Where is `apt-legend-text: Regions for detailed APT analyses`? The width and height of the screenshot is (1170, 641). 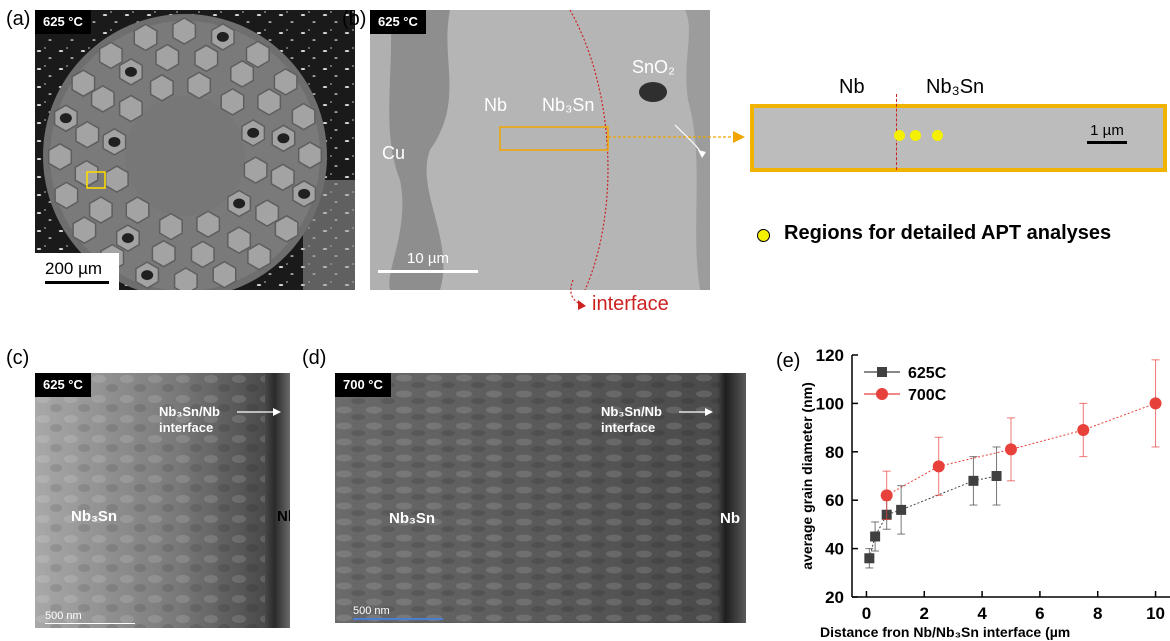
apt-legend-text: Regions for detailed APT analyses is located at coordinates (948, 233).